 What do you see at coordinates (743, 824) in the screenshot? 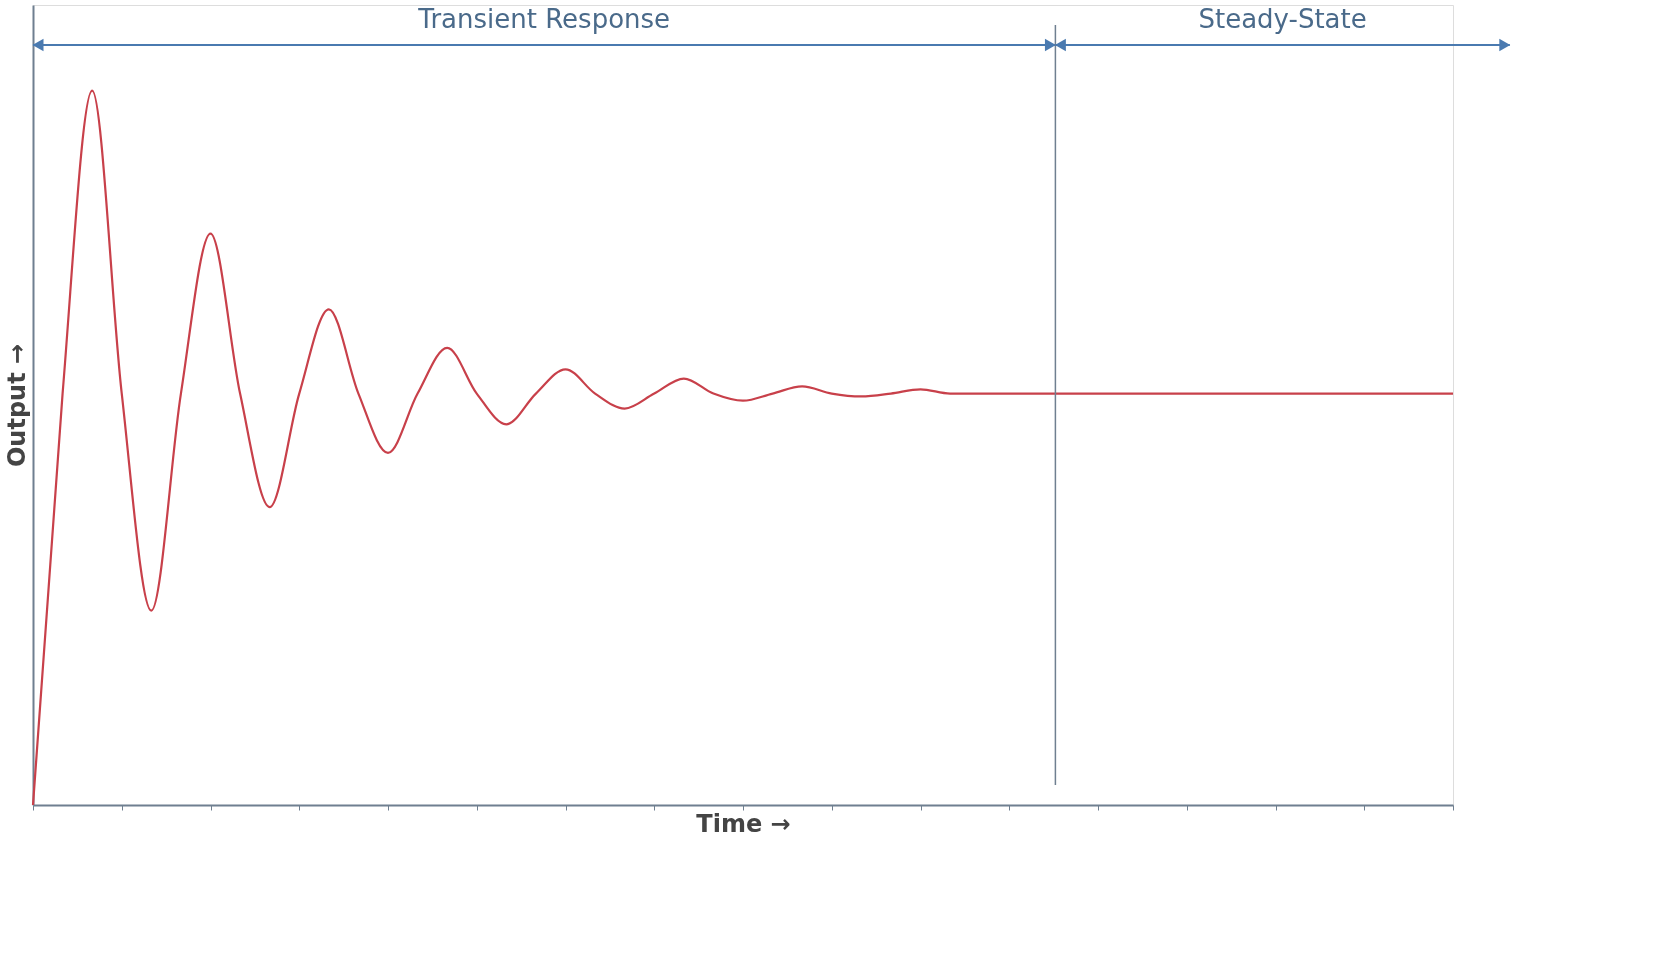
I see `x-axis-title: Time →` at bounding box center [743, 824].